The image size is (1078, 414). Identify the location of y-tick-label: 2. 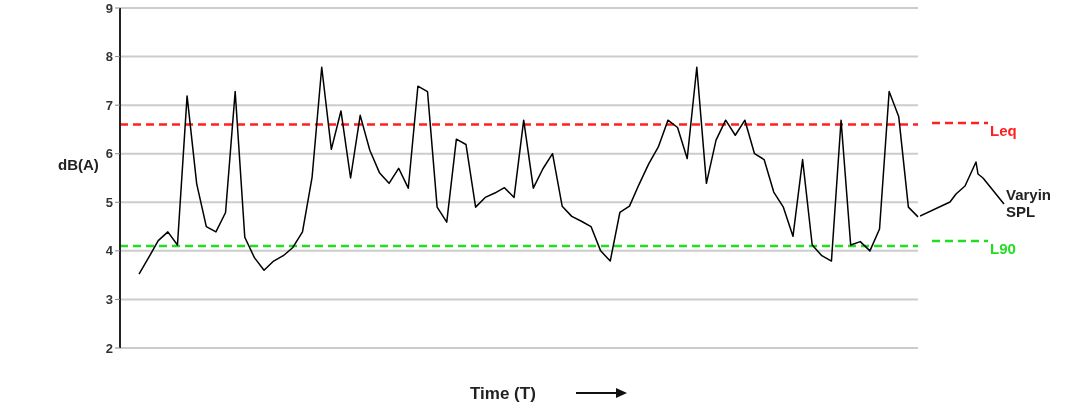
(109, 348).